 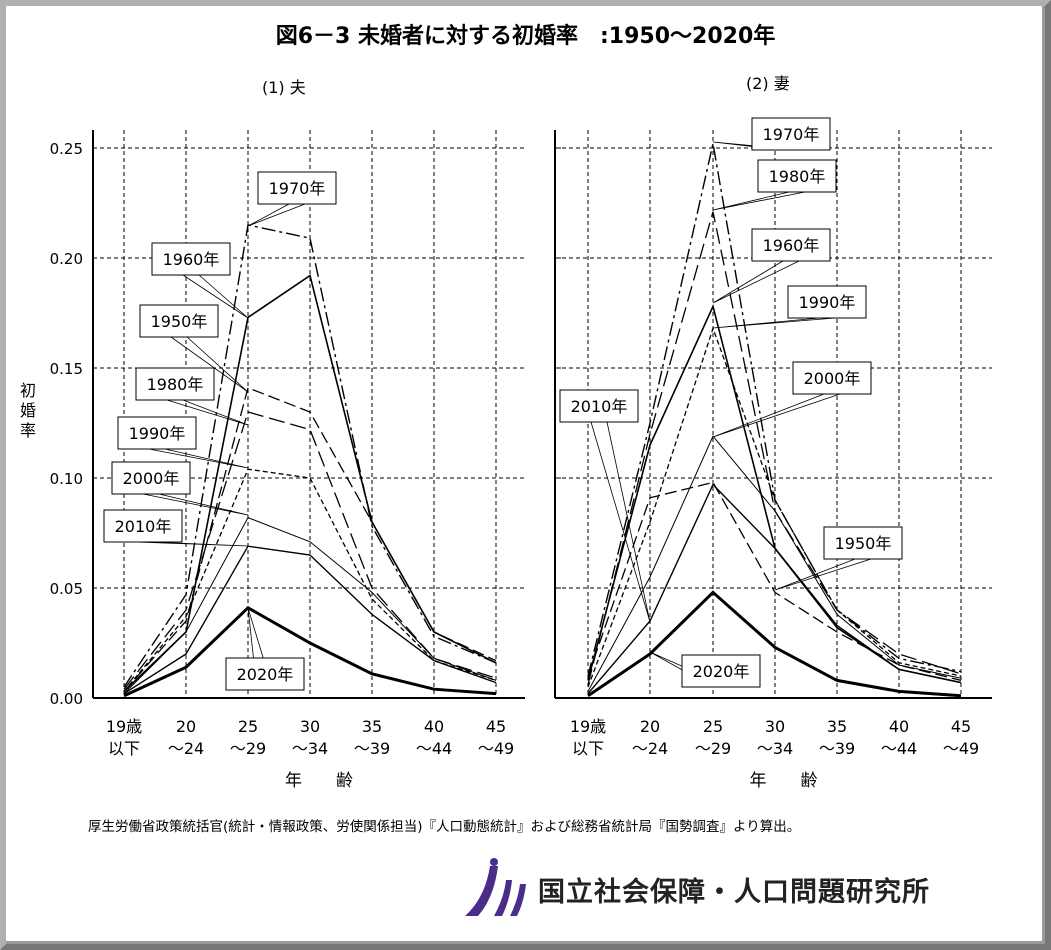 What do you see at coordinates (28, 390) in the screenshot?
I see `y-axis-label: 初` at bounding box center [28, 390].